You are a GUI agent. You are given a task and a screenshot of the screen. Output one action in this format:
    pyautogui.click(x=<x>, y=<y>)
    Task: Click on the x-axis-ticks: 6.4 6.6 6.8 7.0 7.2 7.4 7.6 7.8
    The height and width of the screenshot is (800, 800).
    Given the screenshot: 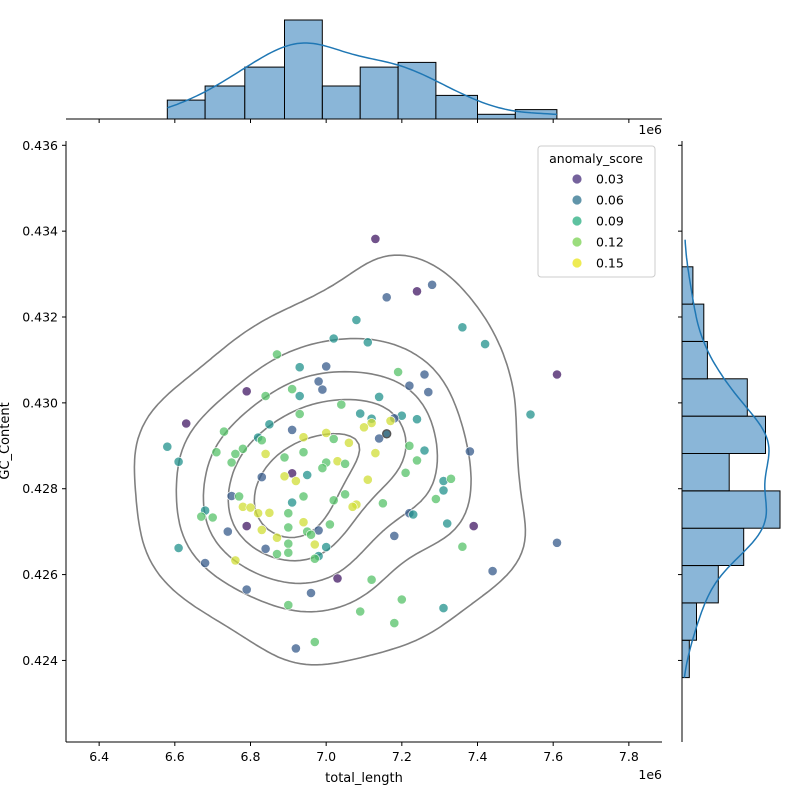 What is the action you would take?
    pyautogui.click(x=364, y=753)
    